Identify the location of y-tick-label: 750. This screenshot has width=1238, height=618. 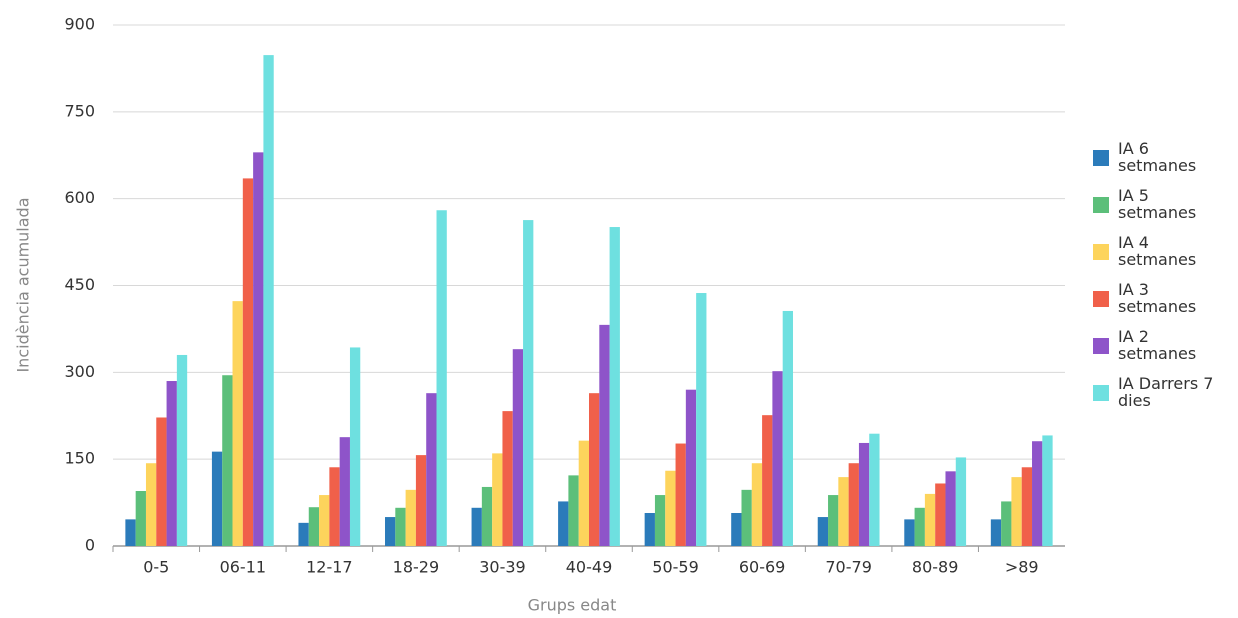
(79, 110).